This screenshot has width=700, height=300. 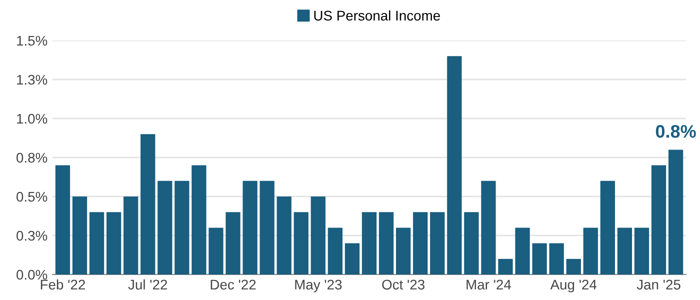 I want to click on y-tick-label: 0.0%, so click(x=32, y=275).